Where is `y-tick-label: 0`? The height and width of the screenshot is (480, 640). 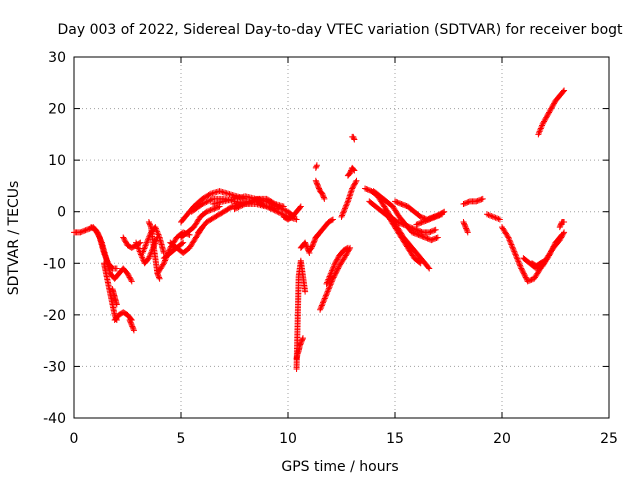
y-tick-label: 0 is located at coordinates (61, 213).